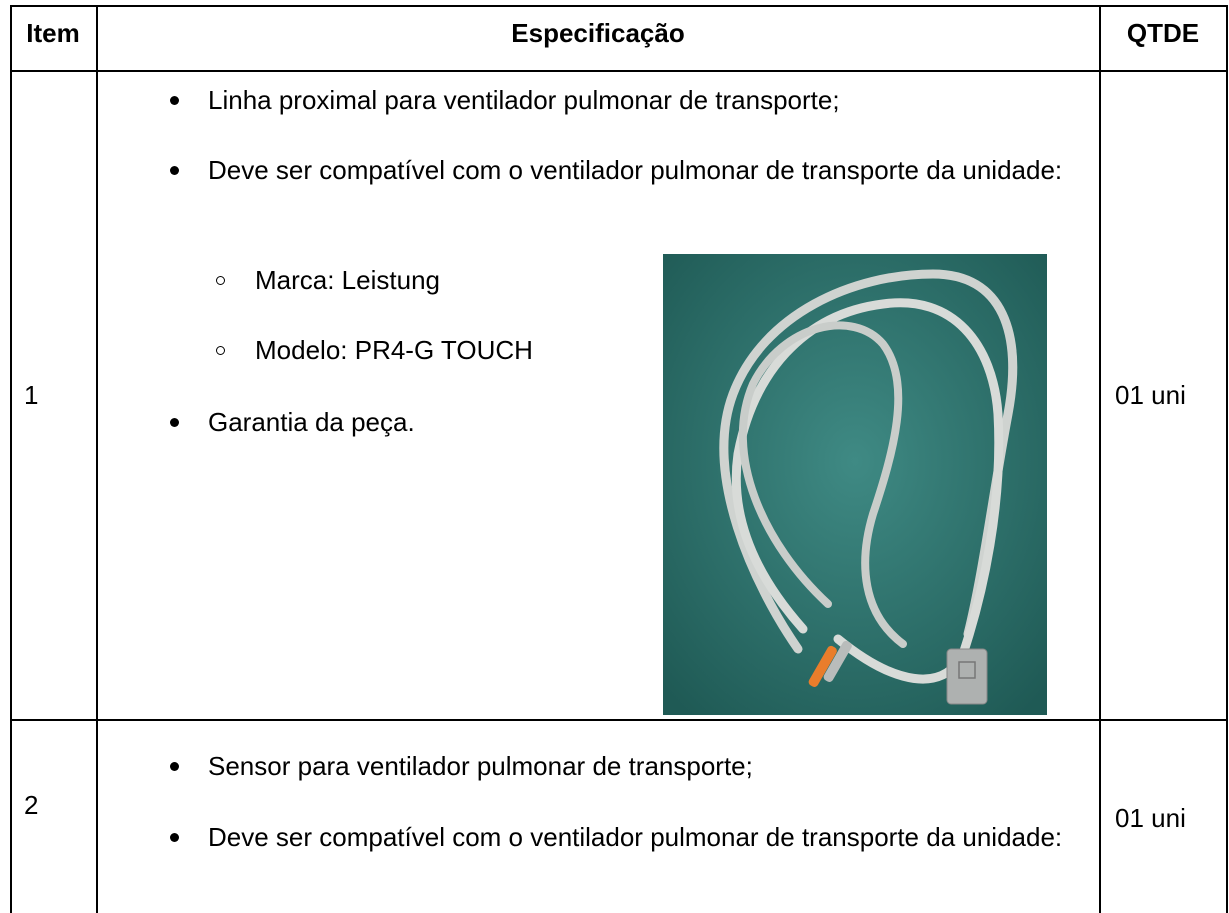 The width and height of the screenshot is (1229, 913). What do you see at coordinates (1163, 33) in the screenshot?
I see `header-cell: QTDE` at bounding box center [1163, 33].